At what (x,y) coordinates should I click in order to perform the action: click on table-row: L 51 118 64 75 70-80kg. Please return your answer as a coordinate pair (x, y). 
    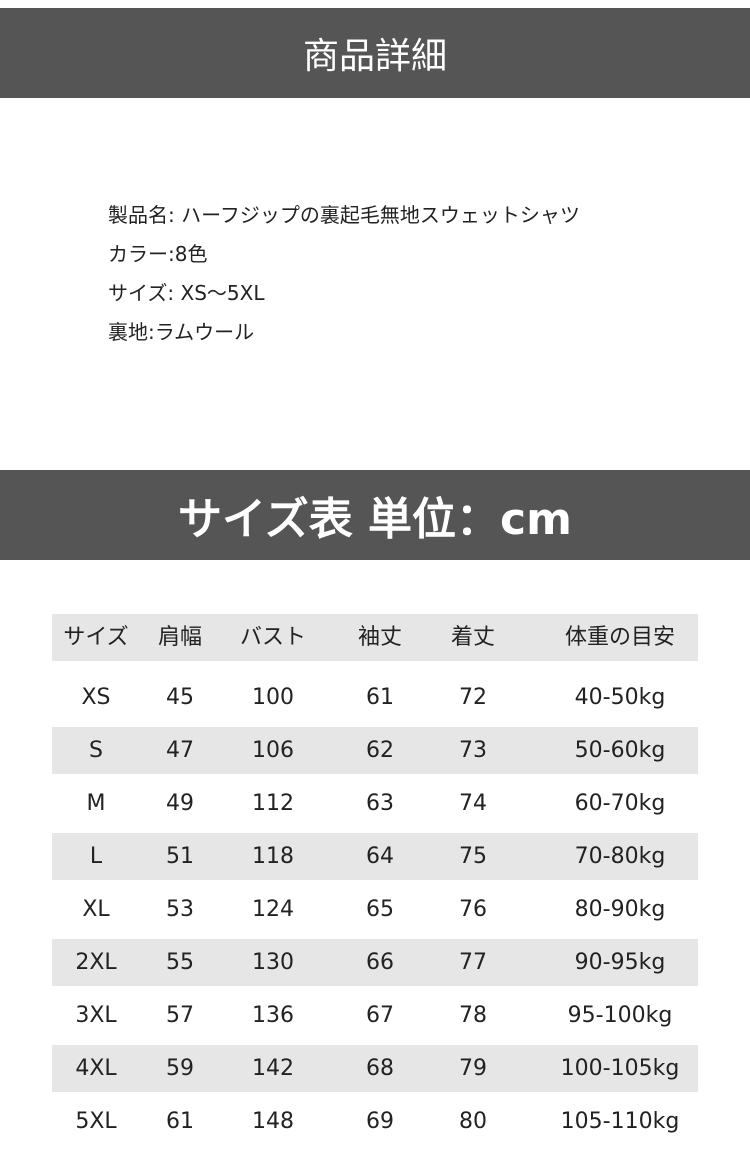
    Looking at the image, I should click on (375, 856).